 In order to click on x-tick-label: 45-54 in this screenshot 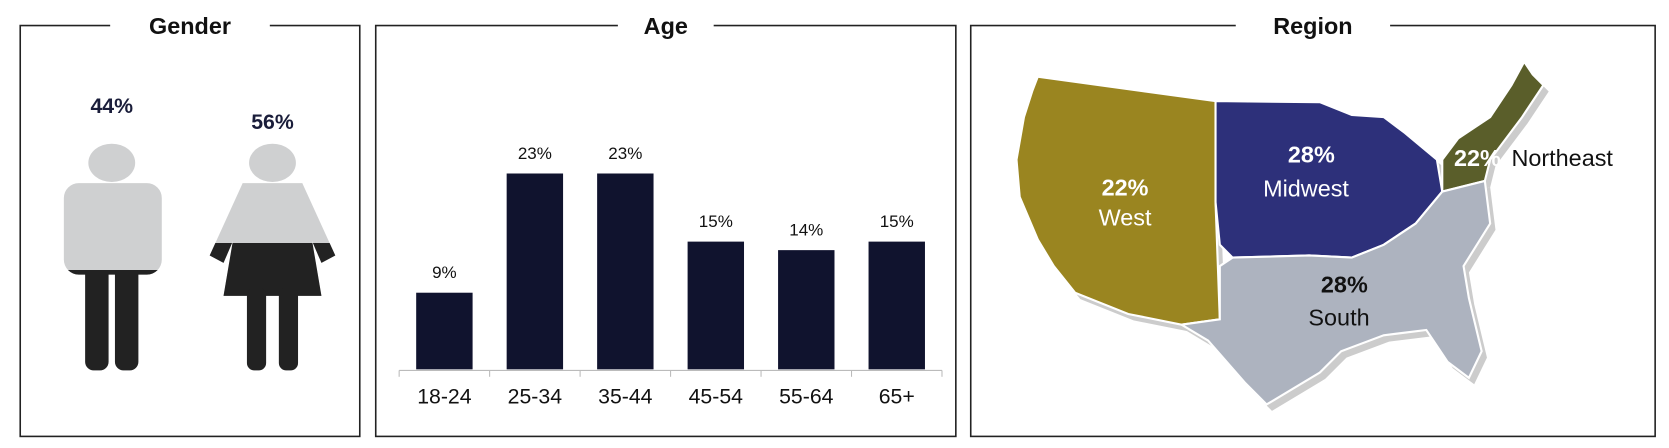, I will do `click(716, 397)`.